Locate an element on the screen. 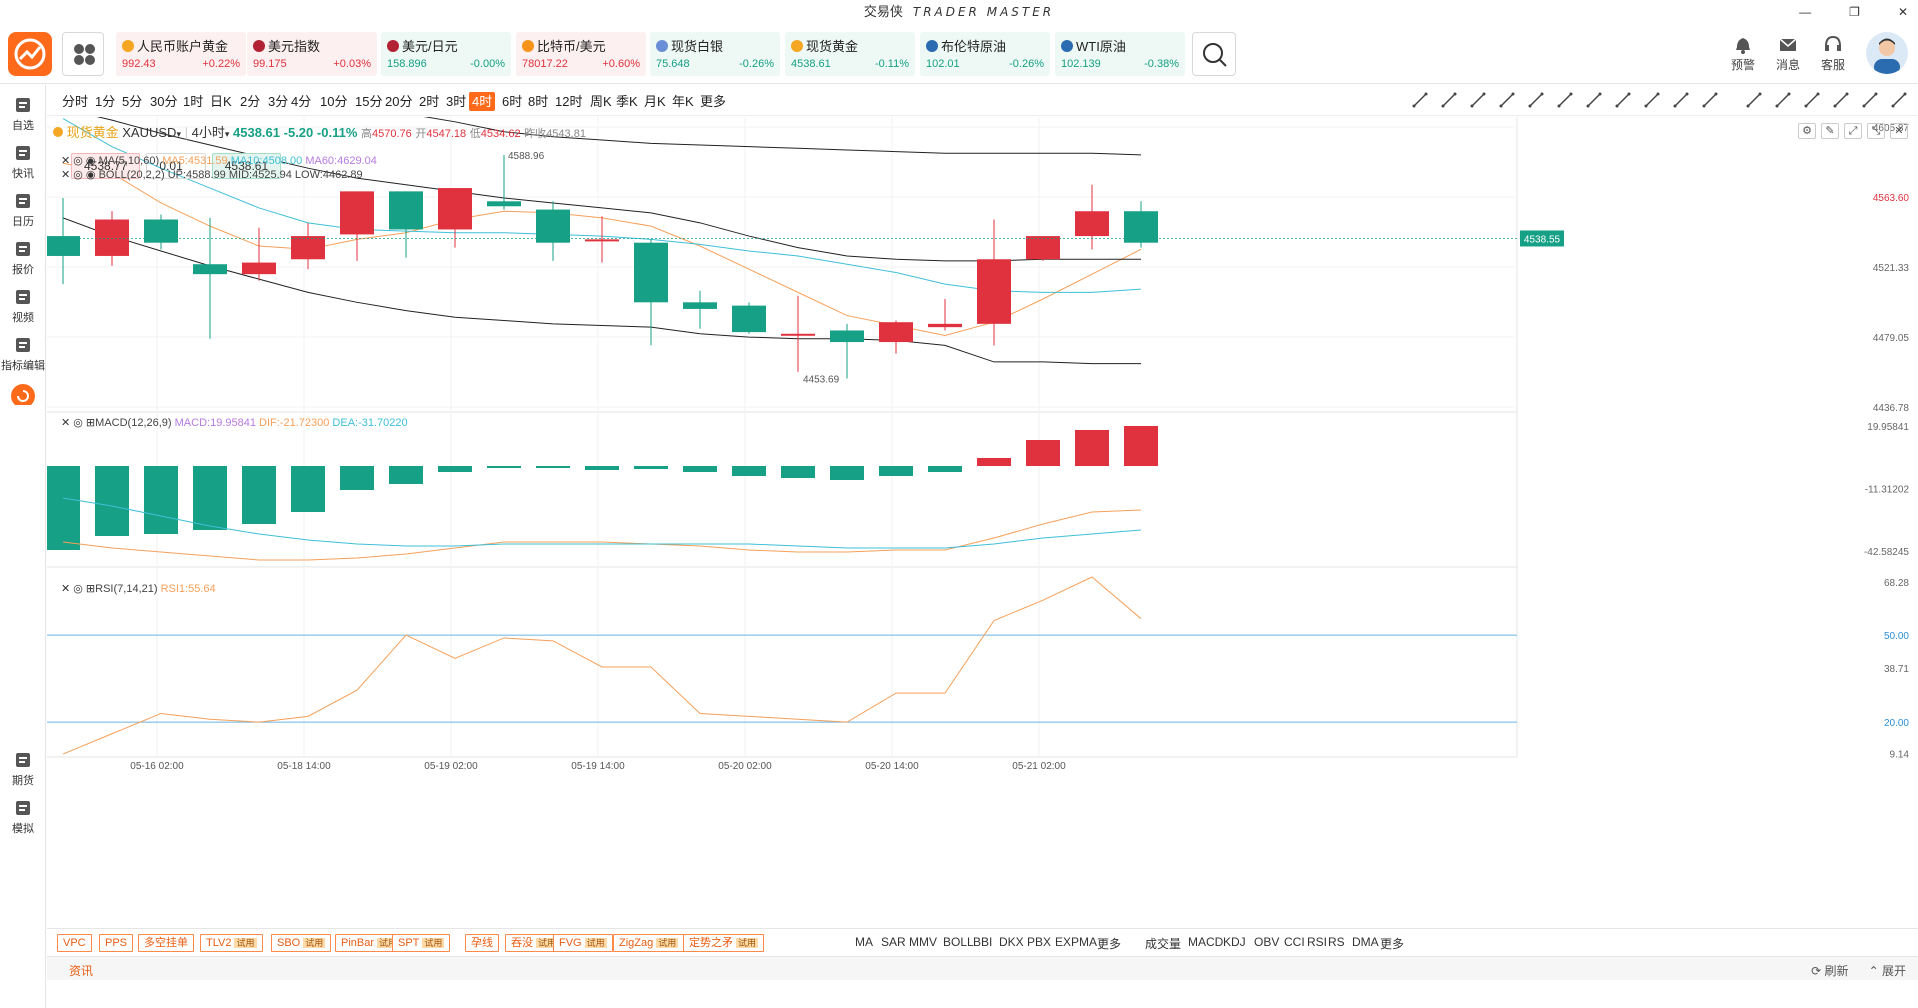 This screenshot has height=1008, width=1918. bell-button: 预警 is located at coordinates (1743, 53).